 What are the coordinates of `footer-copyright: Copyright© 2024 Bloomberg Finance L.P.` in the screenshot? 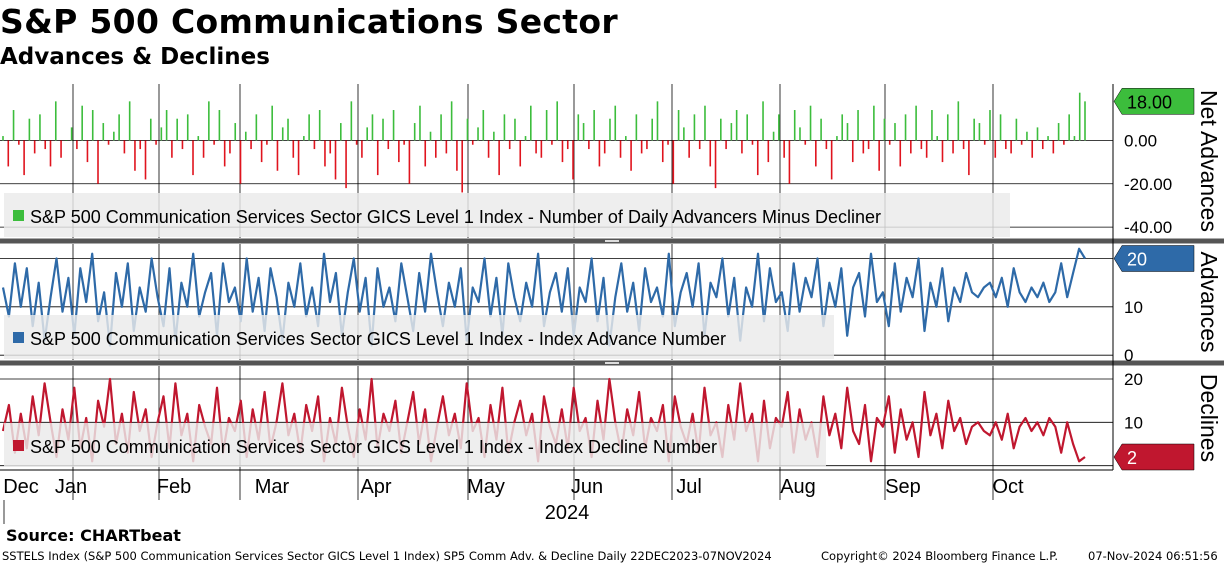 It's located at (939, 556).